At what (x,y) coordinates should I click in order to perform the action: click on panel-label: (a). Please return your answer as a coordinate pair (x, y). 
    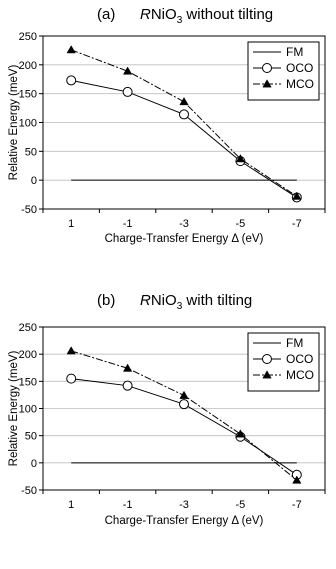
    Looking at the image, I should click on (106, 14).